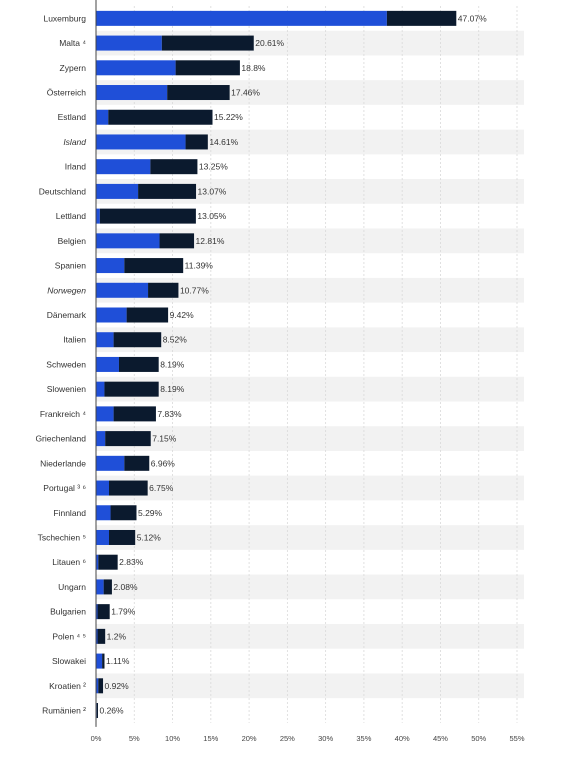 The height and width of the screenshot is (757, 576). What do you see at coordinates (269, 43) in the screenshot?
I see `data-label: 20.61%` at bounding box center [269, 43].